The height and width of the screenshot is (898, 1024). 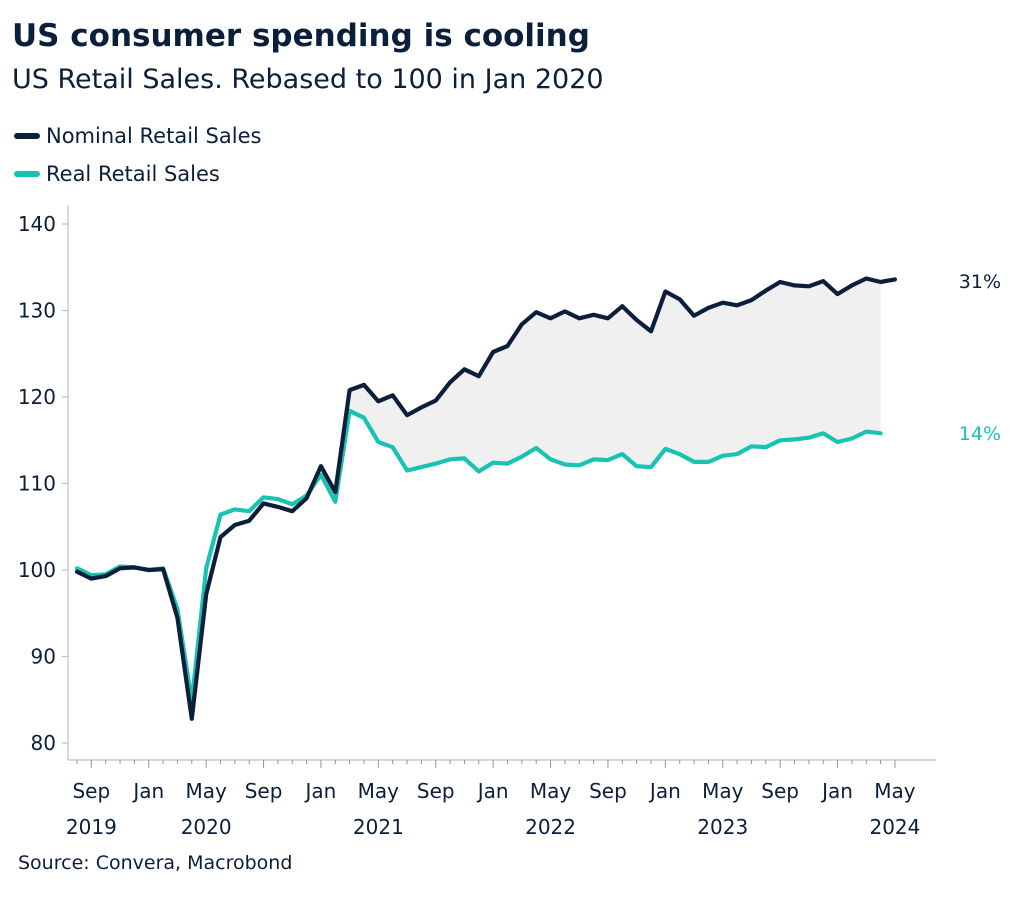 What do you see at coordinates (27, 136) in the screenshot?
I see `legend-swatch-nominal` at bounding box center [27, 136].